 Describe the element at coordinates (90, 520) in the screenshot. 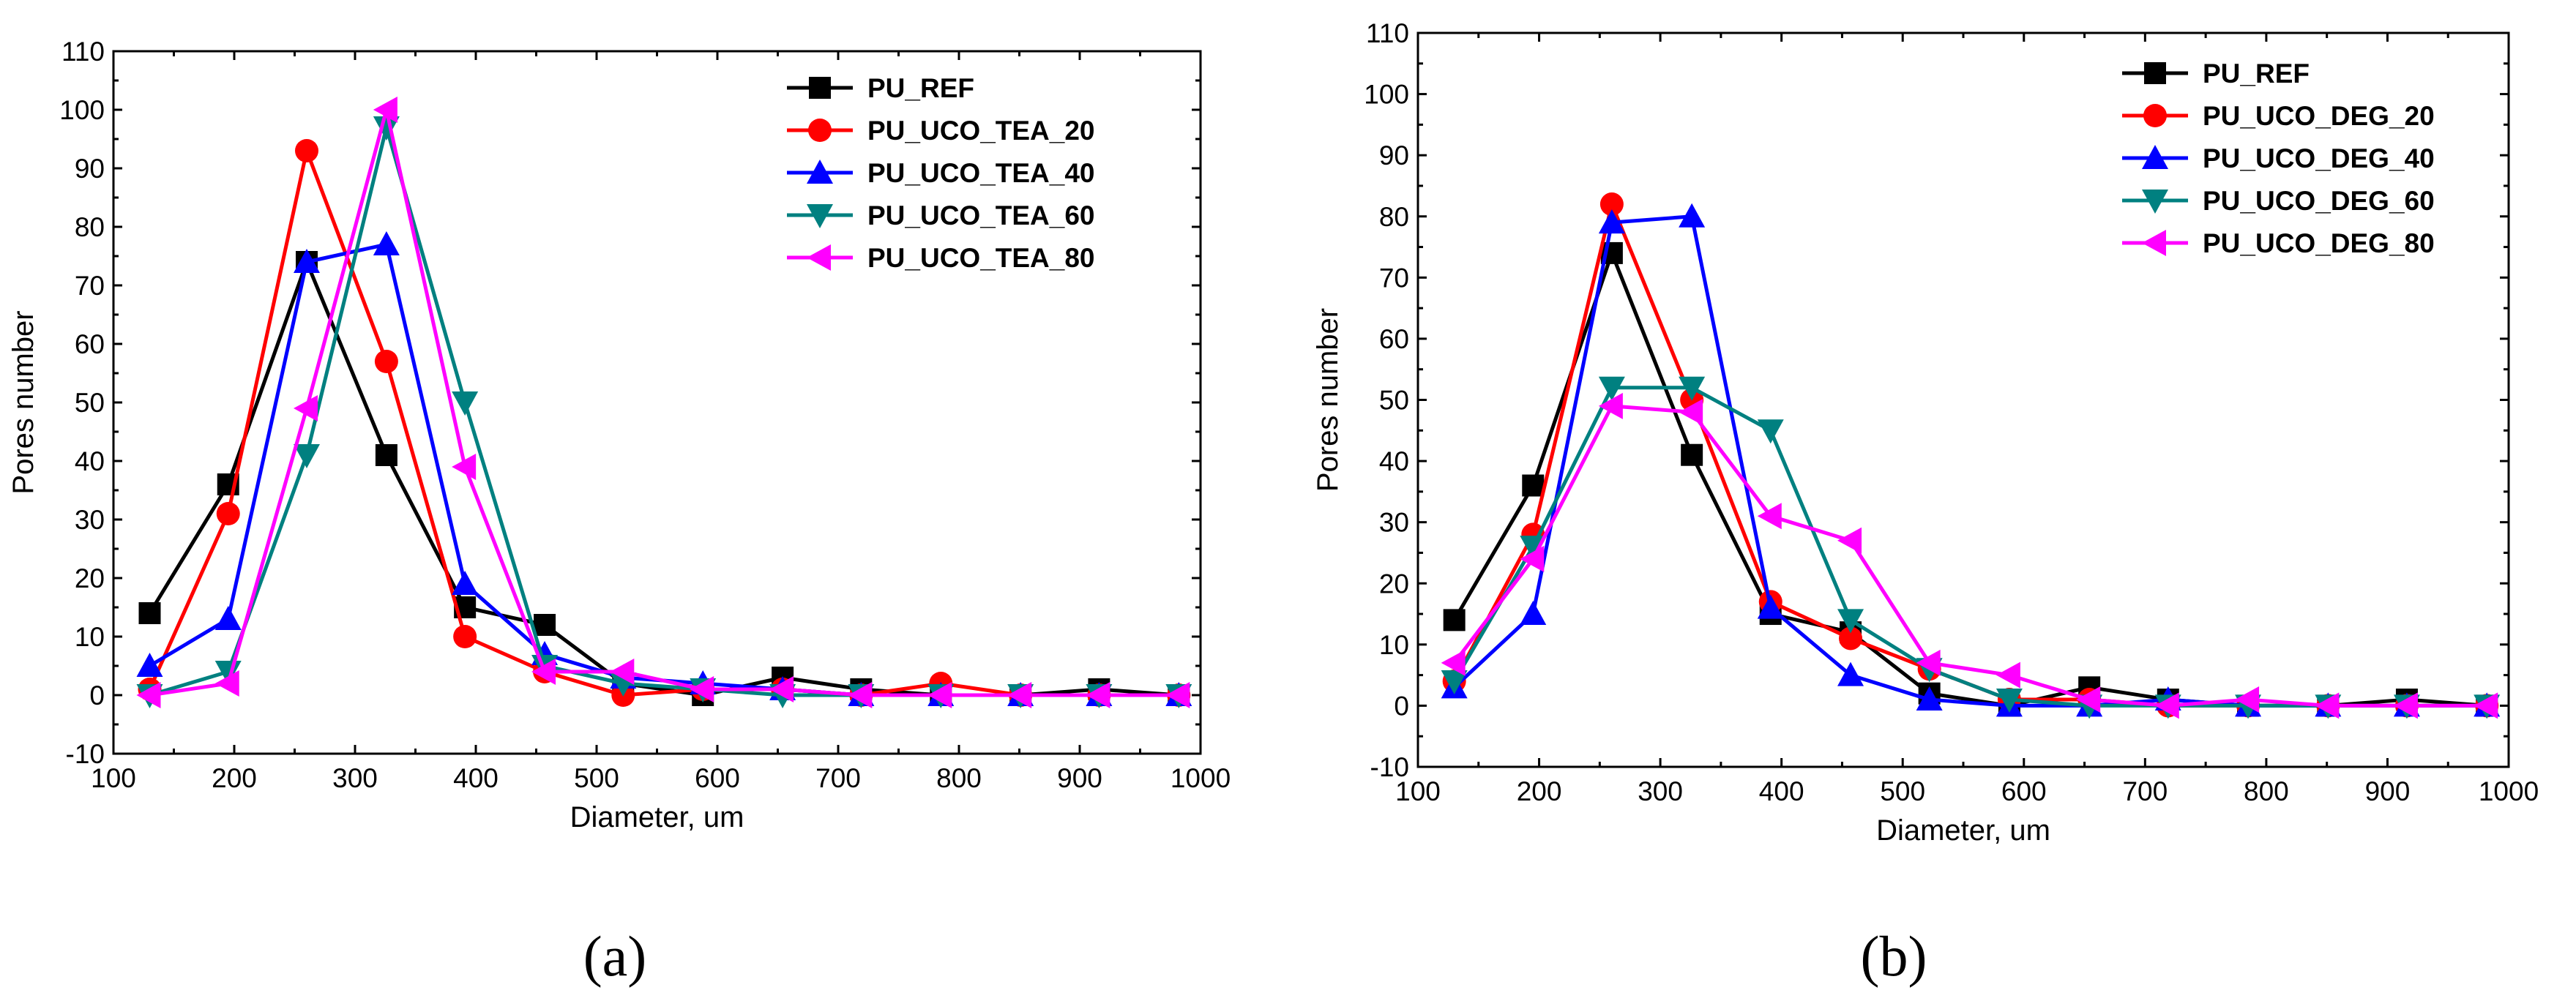

I see `y-tick-label: 30` at that location.